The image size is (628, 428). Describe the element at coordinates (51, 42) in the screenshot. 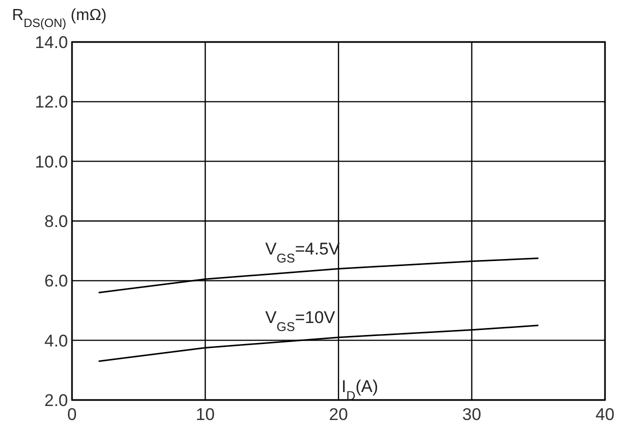

I see `y-tick-label: 14.0` at that location.